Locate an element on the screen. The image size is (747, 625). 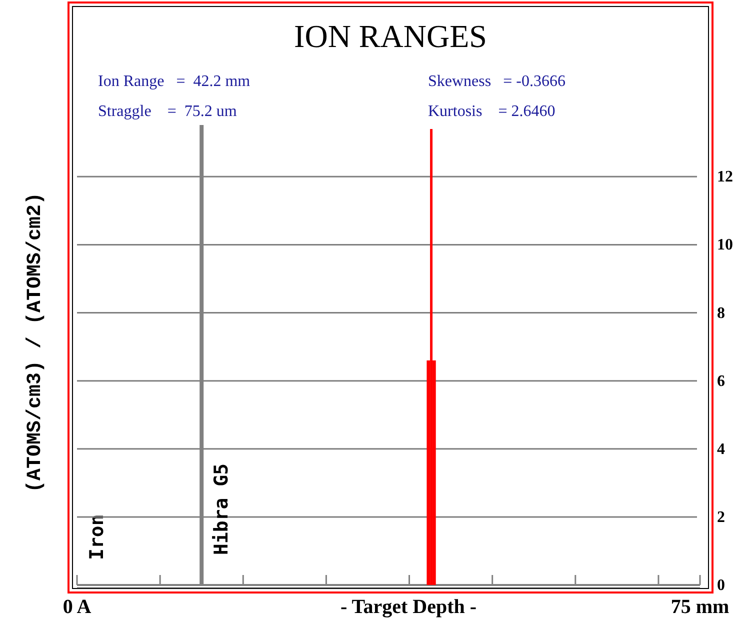
y-tick-label: 0 is located at coordinates (721, 585).